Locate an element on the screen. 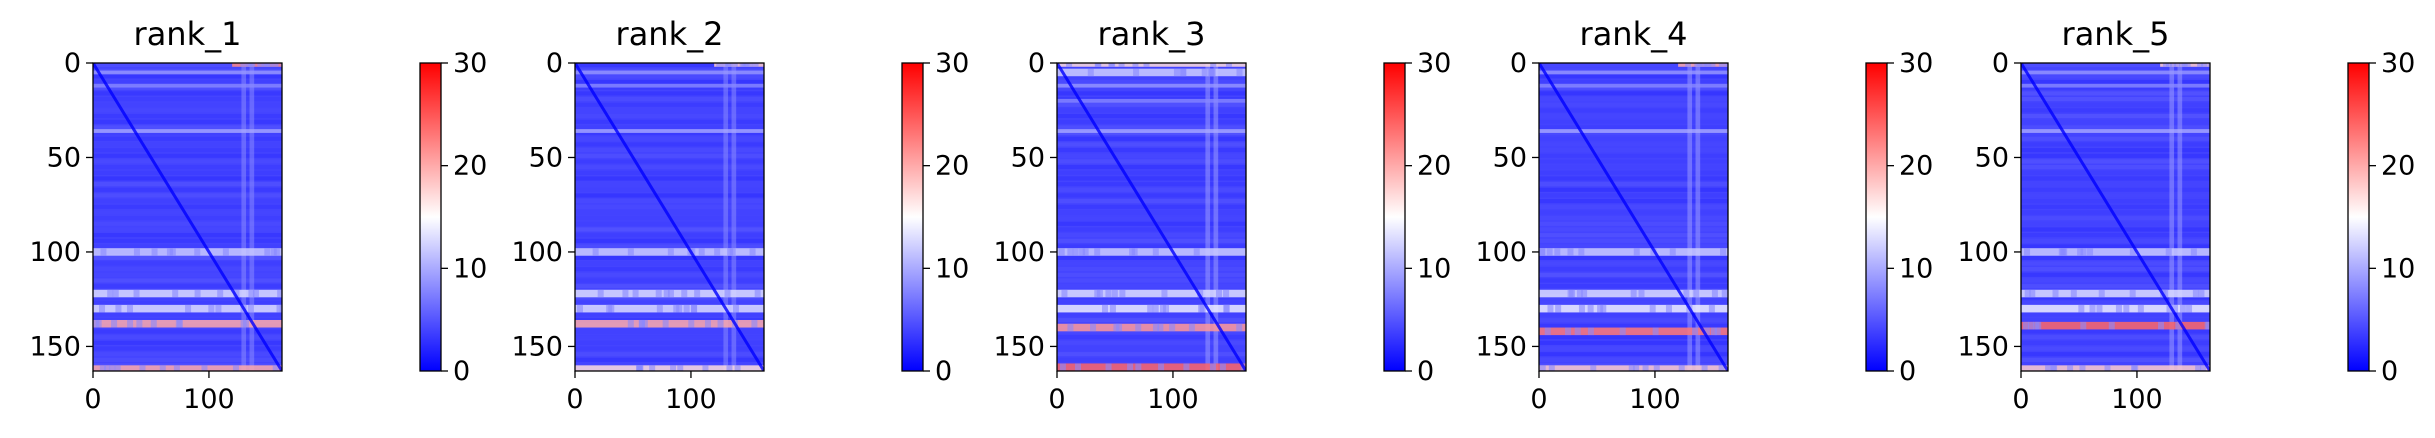  x-tick-label: 0 is located at coordinates (1056, 399).